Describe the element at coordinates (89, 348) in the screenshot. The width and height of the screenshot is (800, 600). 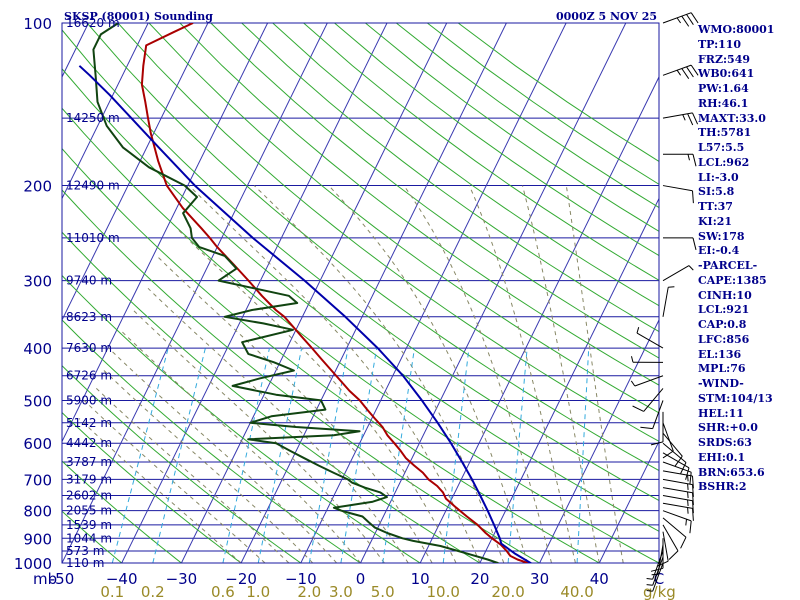
I see `height-label: 7630 m` at that location.